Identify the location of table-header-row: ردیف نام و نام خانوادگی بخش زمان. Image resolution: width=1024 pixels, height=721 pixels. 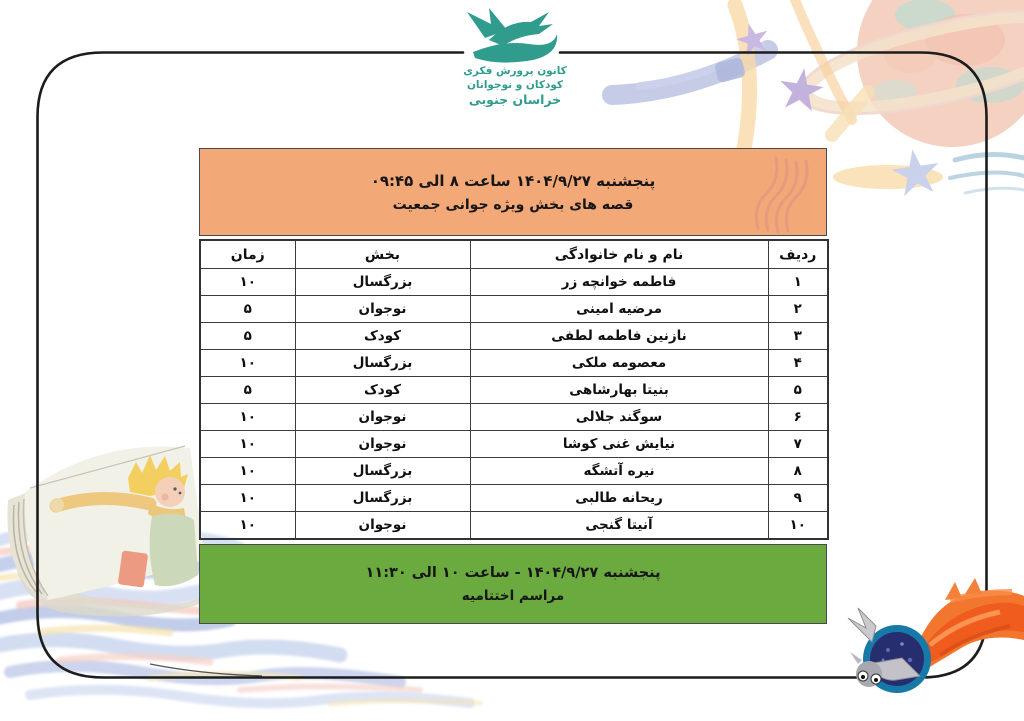
(514, 254).